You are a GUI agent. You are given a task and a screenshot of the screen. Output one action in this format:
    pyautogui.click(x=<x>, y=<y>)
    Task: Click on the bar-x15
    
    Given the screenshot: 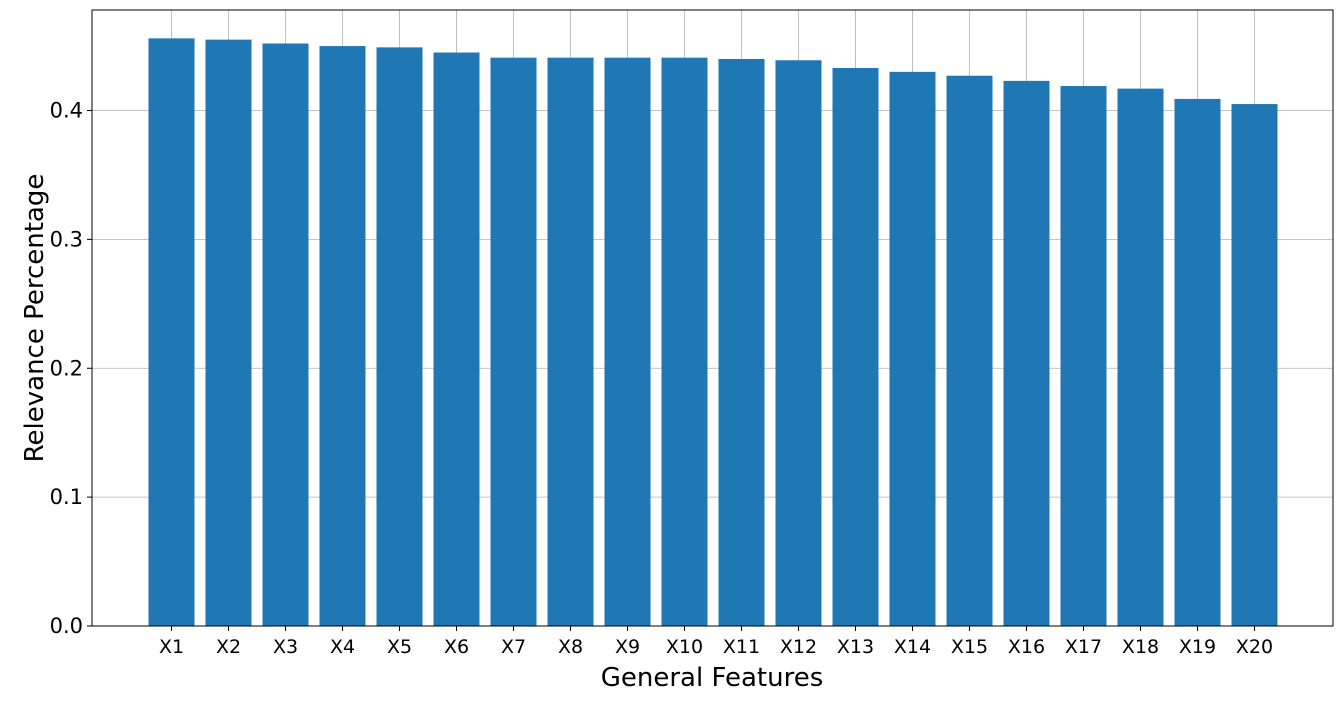 What is the action you would take?
    pyautogui.click(x=969, y=350)
    